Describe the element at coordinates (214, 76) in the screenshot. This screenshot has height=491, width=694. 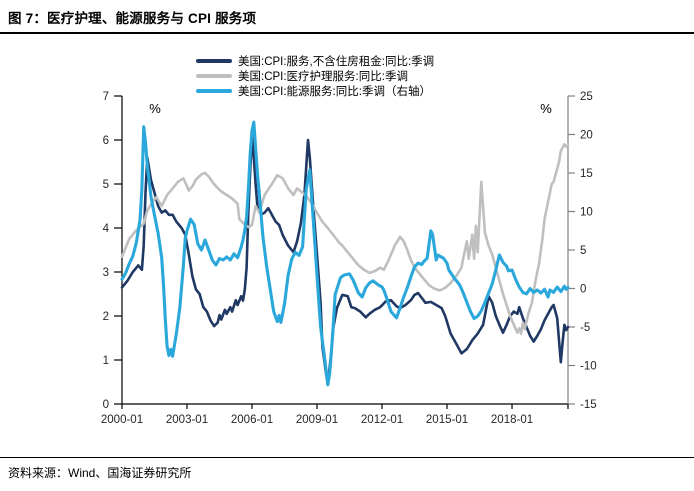
I see `legend-line-gray-icon` at that location.